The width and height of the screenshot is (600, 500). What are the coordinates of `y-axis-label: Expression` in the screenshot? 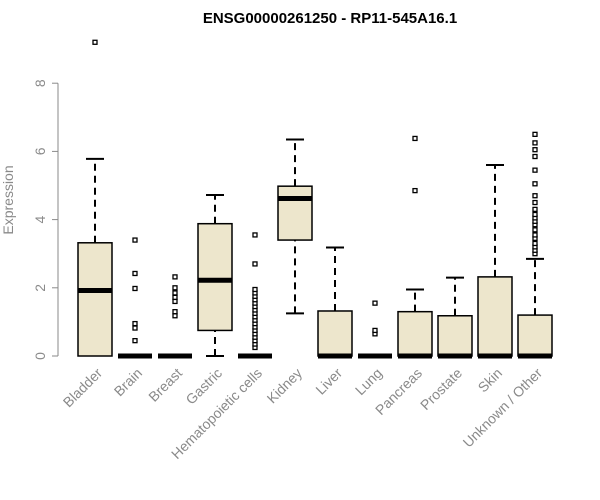 It's located at (8, 199).